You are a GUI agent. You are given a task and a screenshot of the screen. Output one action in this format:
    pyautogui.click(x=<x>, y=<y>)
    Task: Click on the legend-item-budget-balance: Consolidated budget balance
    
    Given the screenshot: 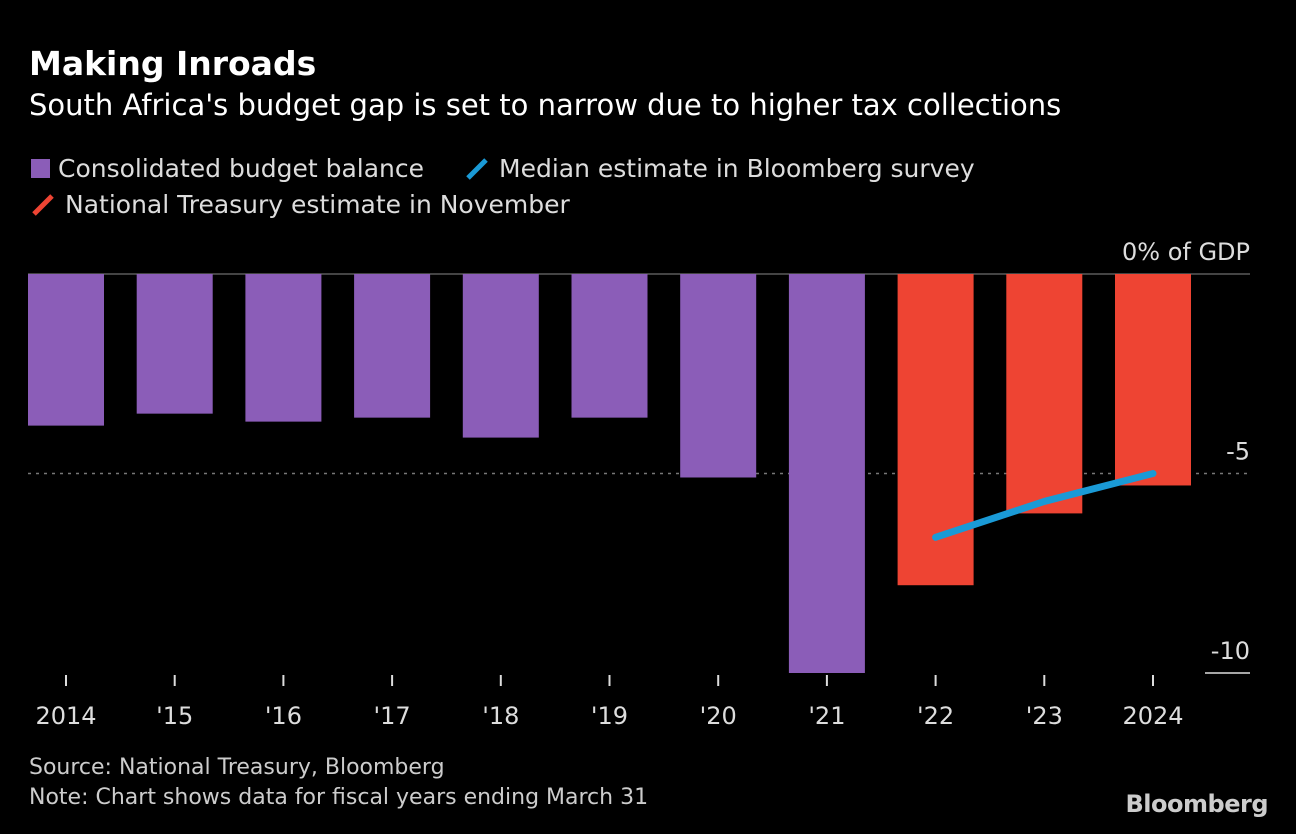 What is the action you would take?
    pyautogui.click(x=227, y=168)
    